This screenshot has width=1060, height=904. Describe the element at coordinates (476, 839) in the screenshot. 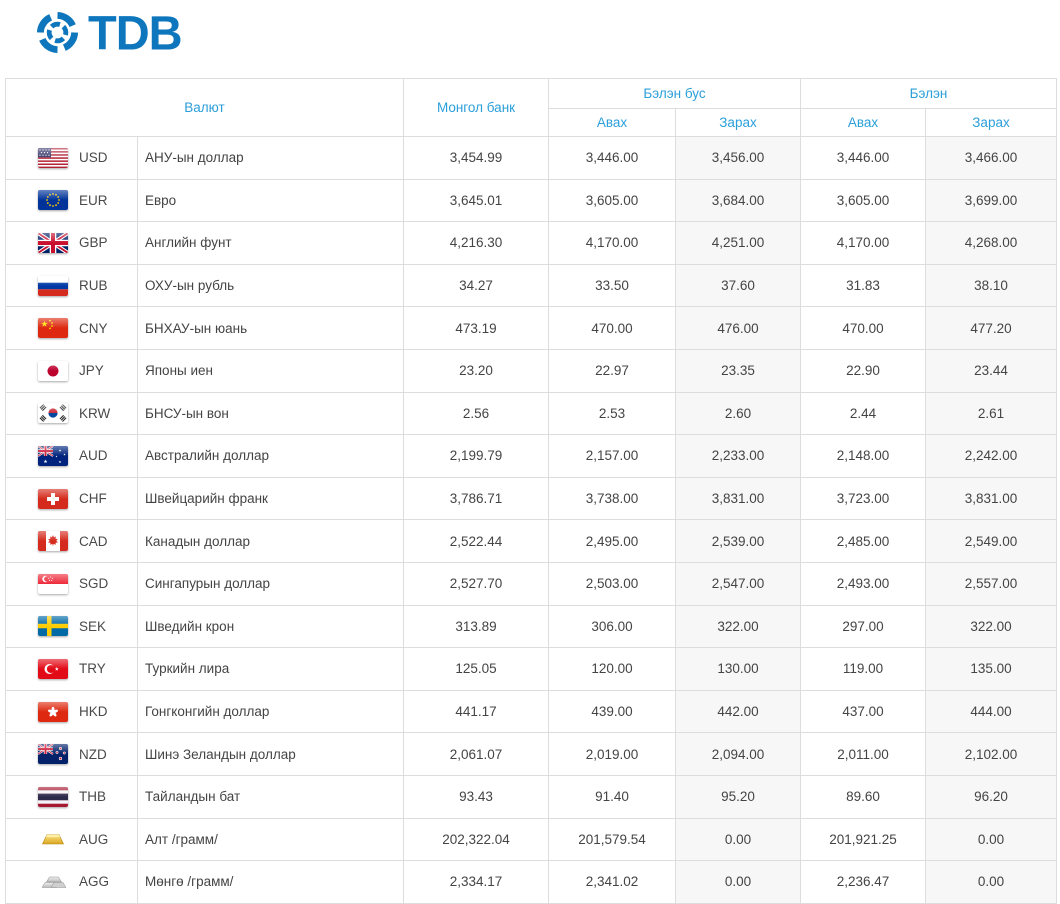

I see `mongol-bank-rate: 202,322.04` at that location.